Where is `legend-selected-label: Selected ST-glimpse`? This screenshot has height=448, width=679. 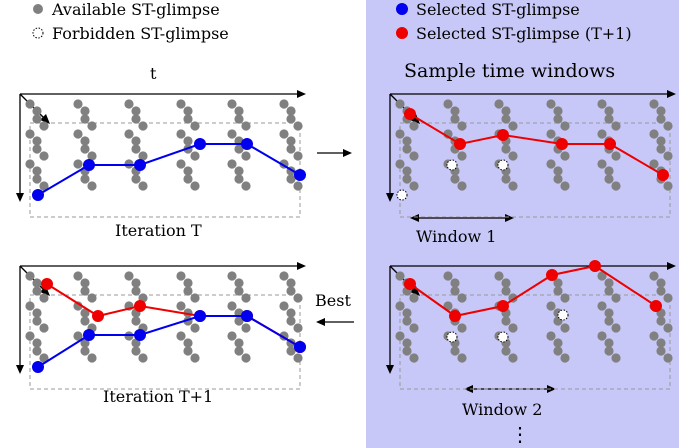
legend-selected-label: Selected ST-glimpse is located at coordinates (498, 9).